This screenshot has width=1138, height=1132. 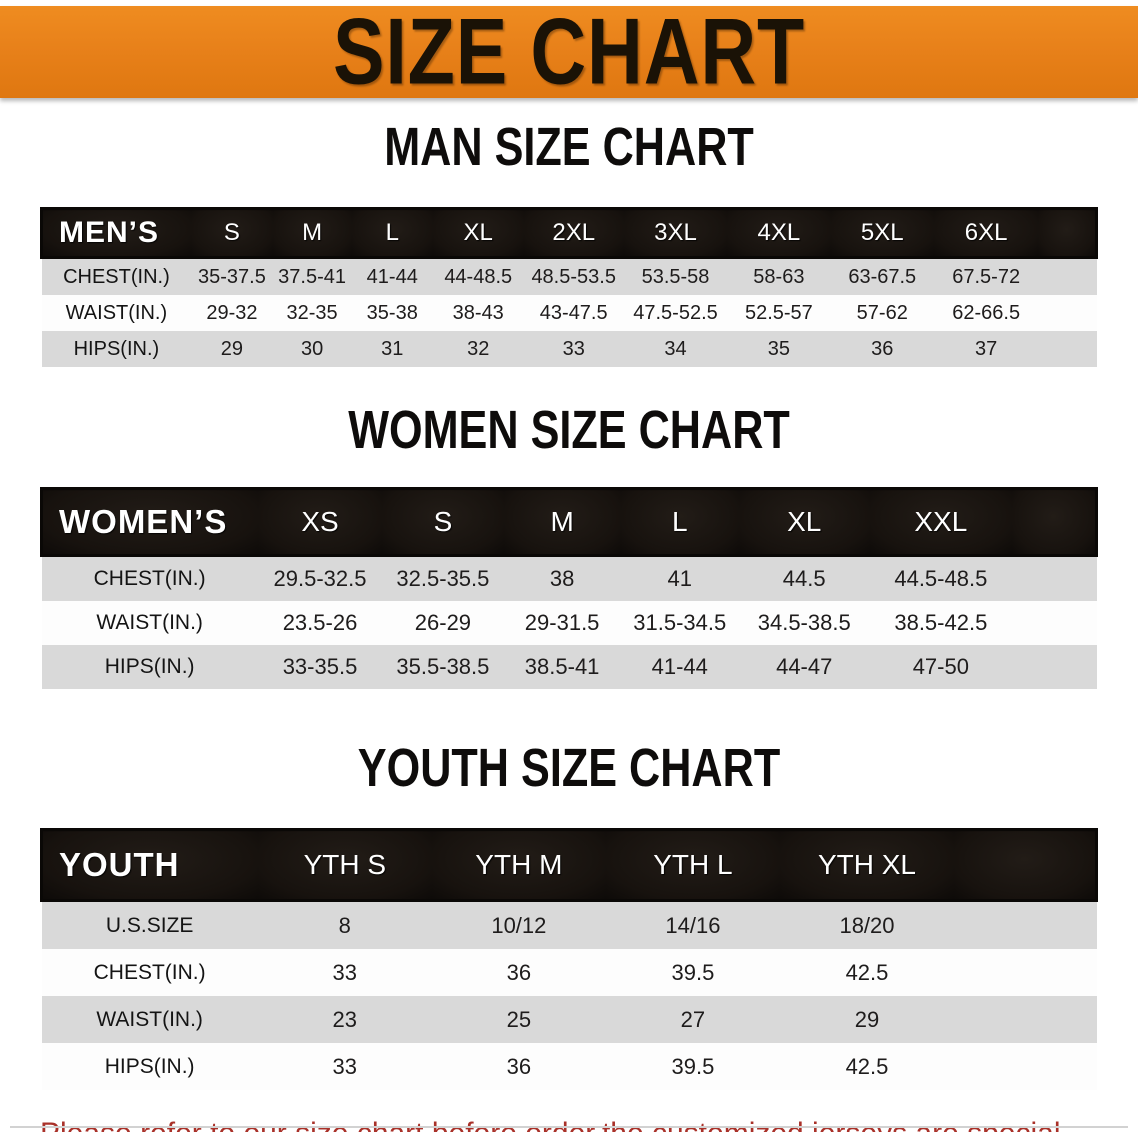 What do you see at coordinates (675, 233) in the screenshot?
I see `men-column-header: 3XL` at bounding box center [675, 233].